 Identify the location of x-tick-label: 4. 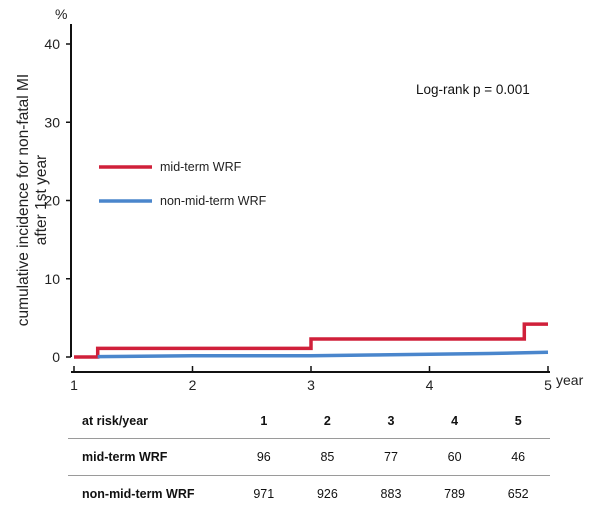
(430, 385).